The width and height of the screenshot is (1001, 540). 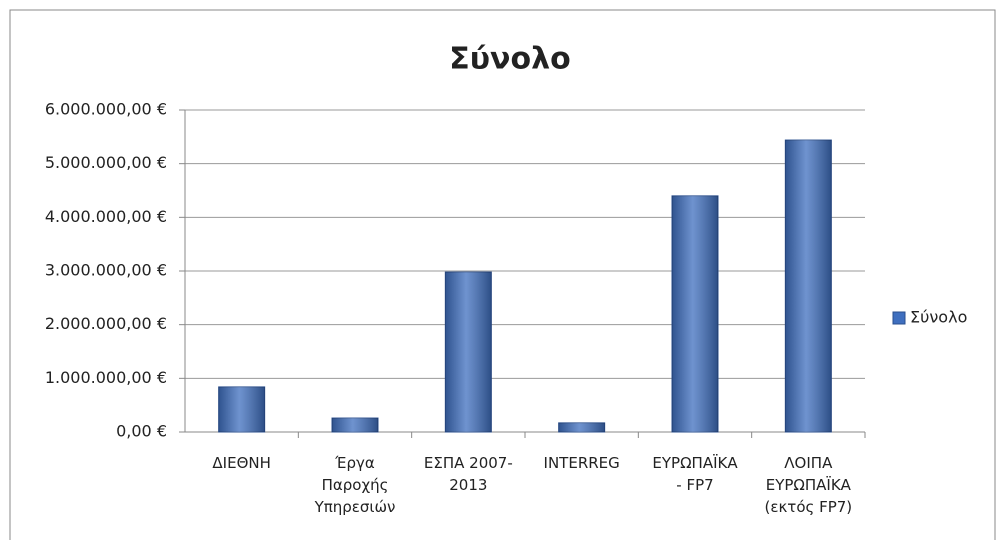 I want to click on y-tick-label: 6.000.000,00 €, so click(x=106, y=109).